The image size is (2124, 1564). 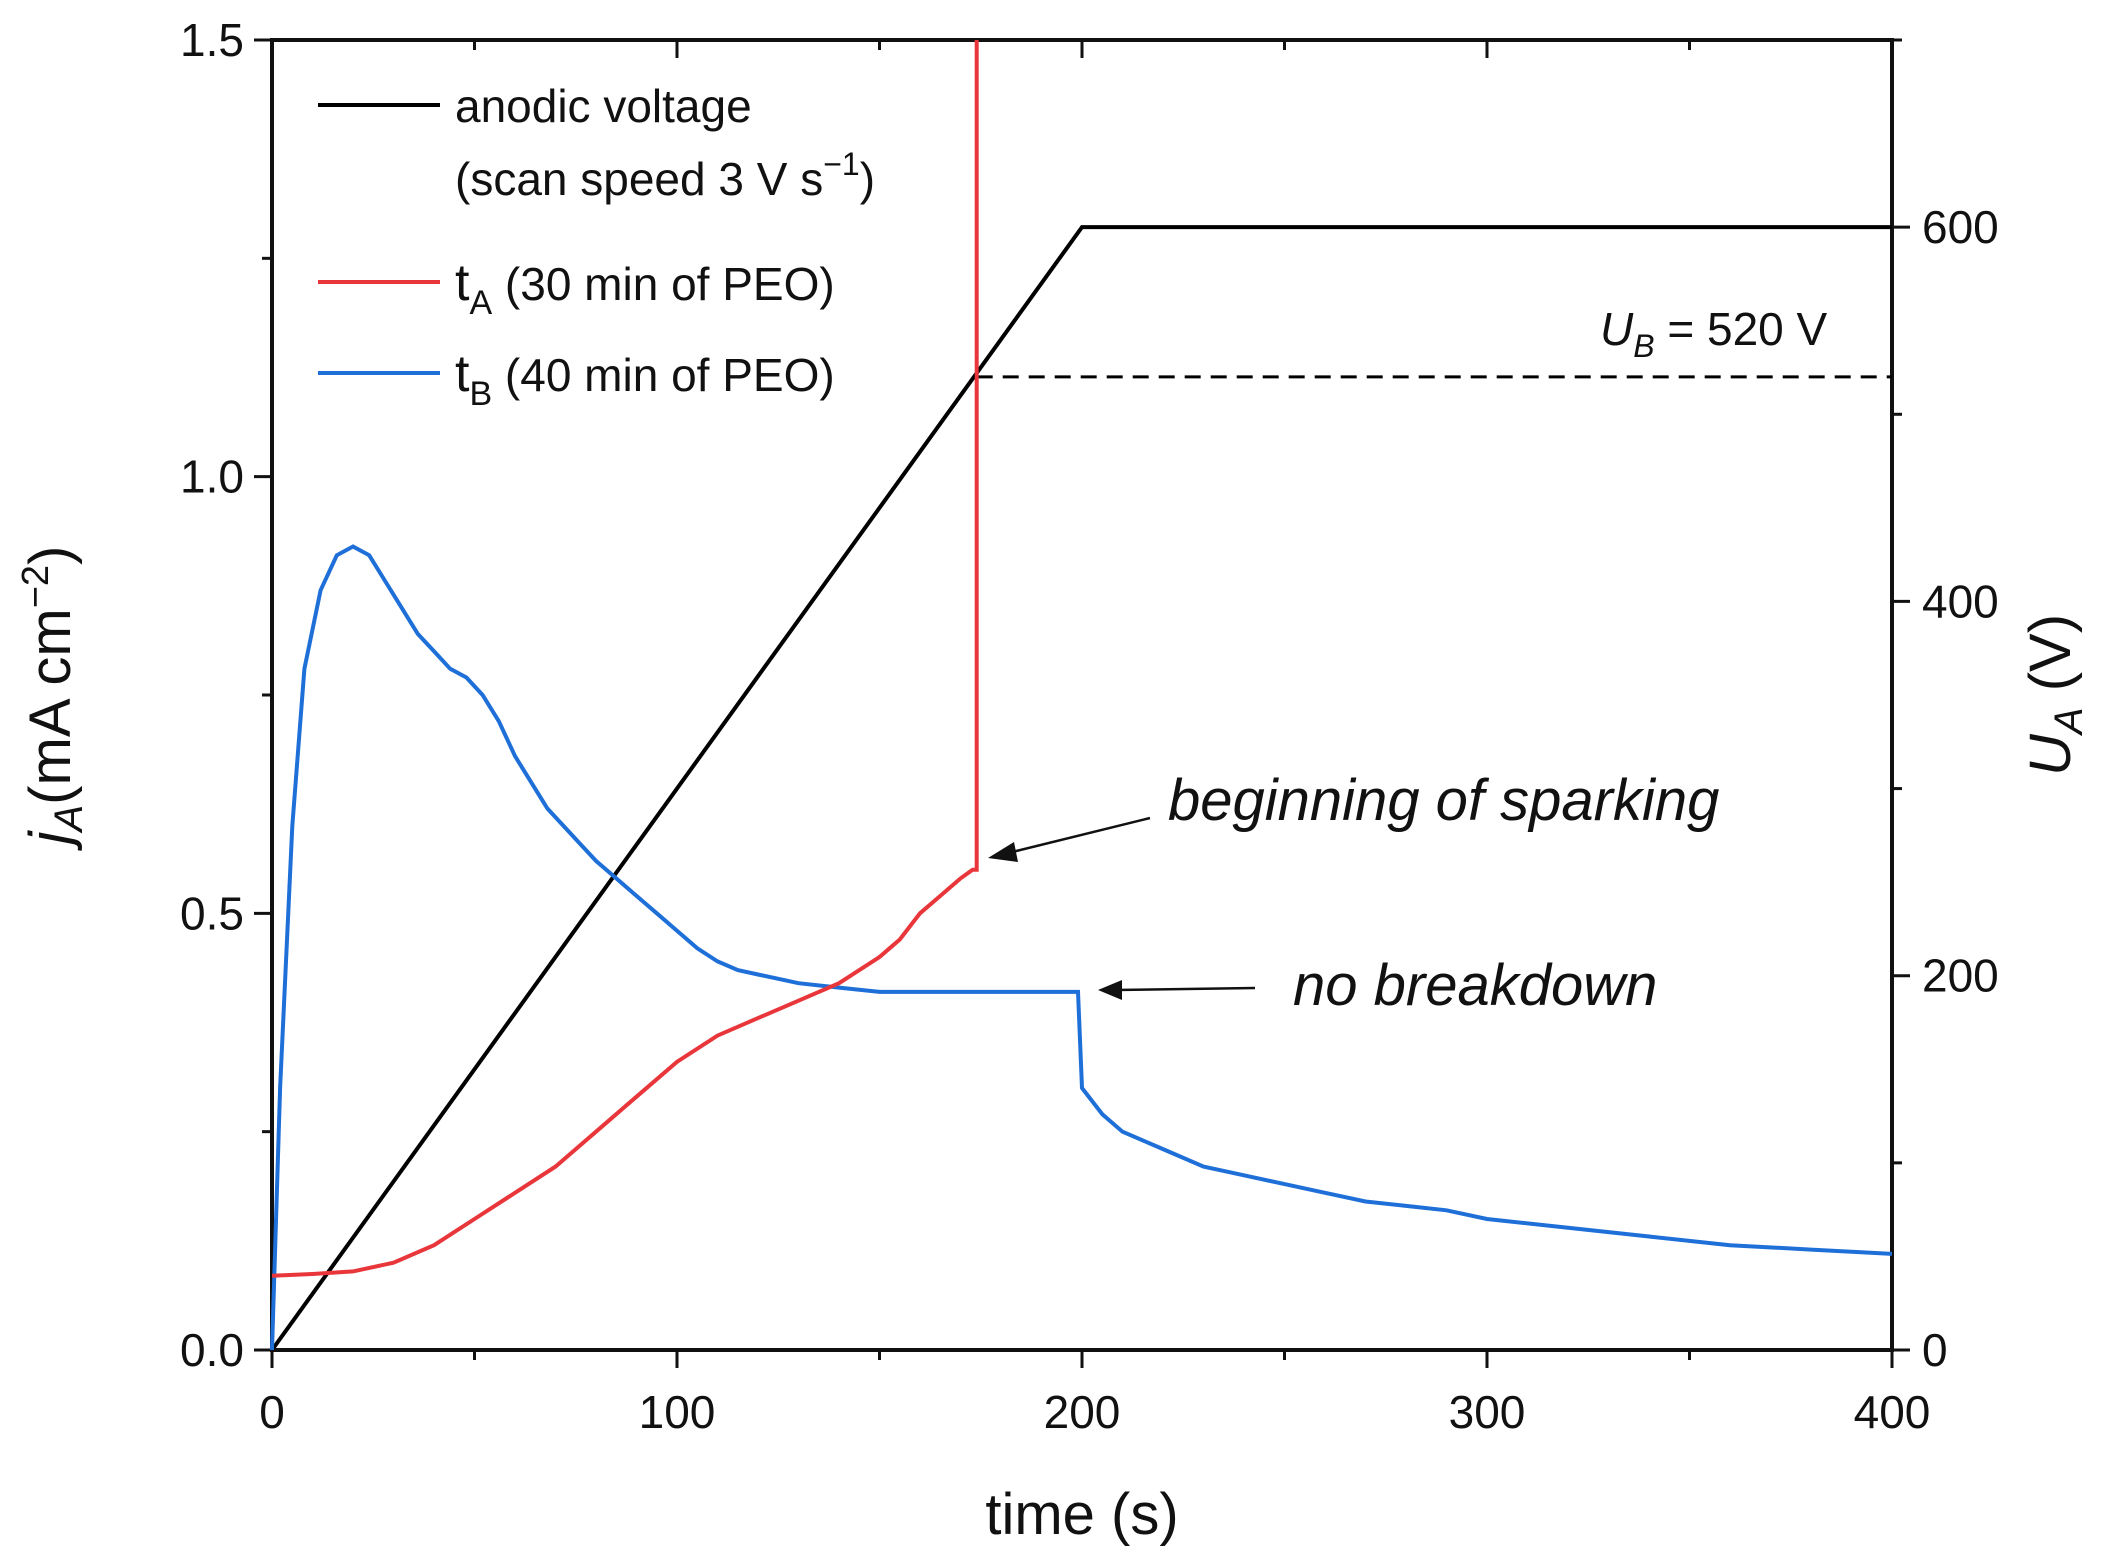 I want to click on y-right-title-main: U, so click(x=2050, y=754).